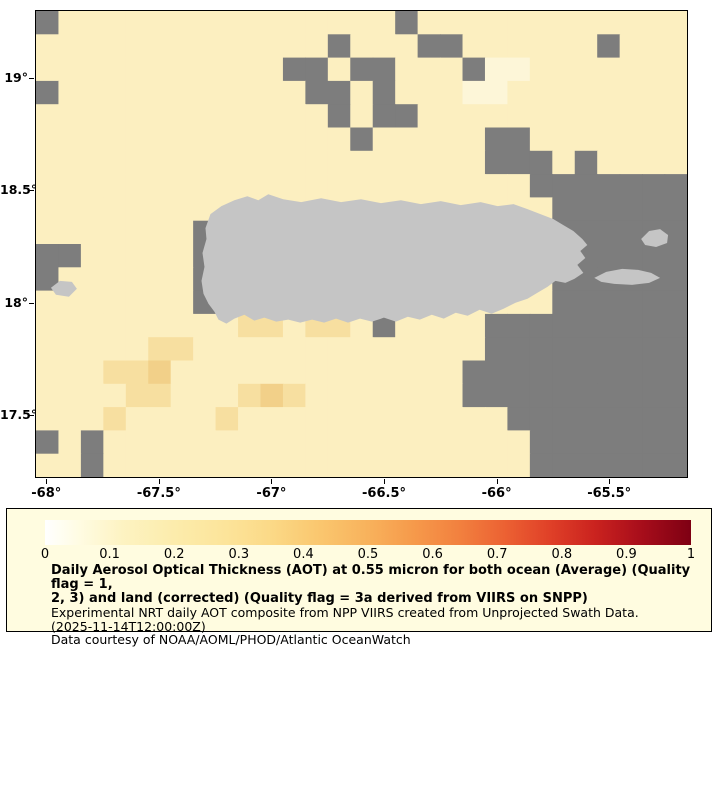 The height and width of the screenshot is (800, 720). Describe the element at coordinates (384, 493) in the screenshot. I see `x-tick-label: -66.5°` at that location.